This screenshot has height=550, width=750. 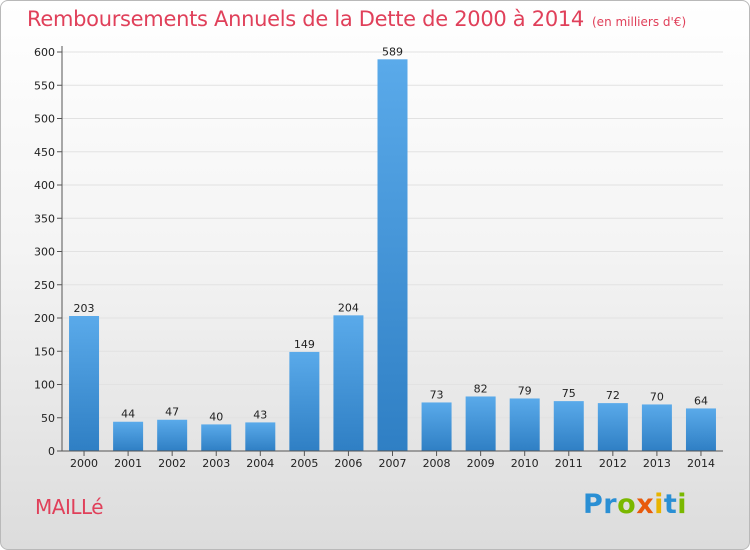 What do you see at coordinates (260, 463) in the screenshot?
I see `x-tick-label: 2004` at bounding box center [260, 463].